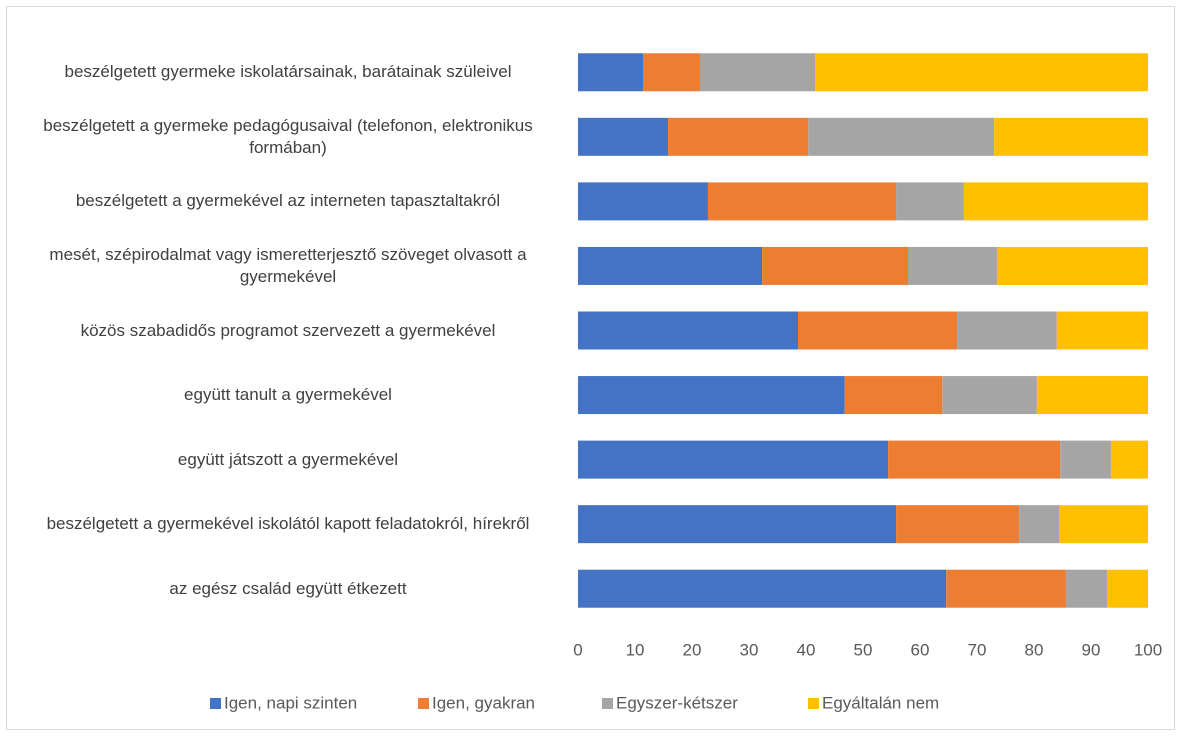  What do you see at coordinates (635, 649) in the screenshot?
I see `x-tick-label: 10` at bounding box center [635, 649].